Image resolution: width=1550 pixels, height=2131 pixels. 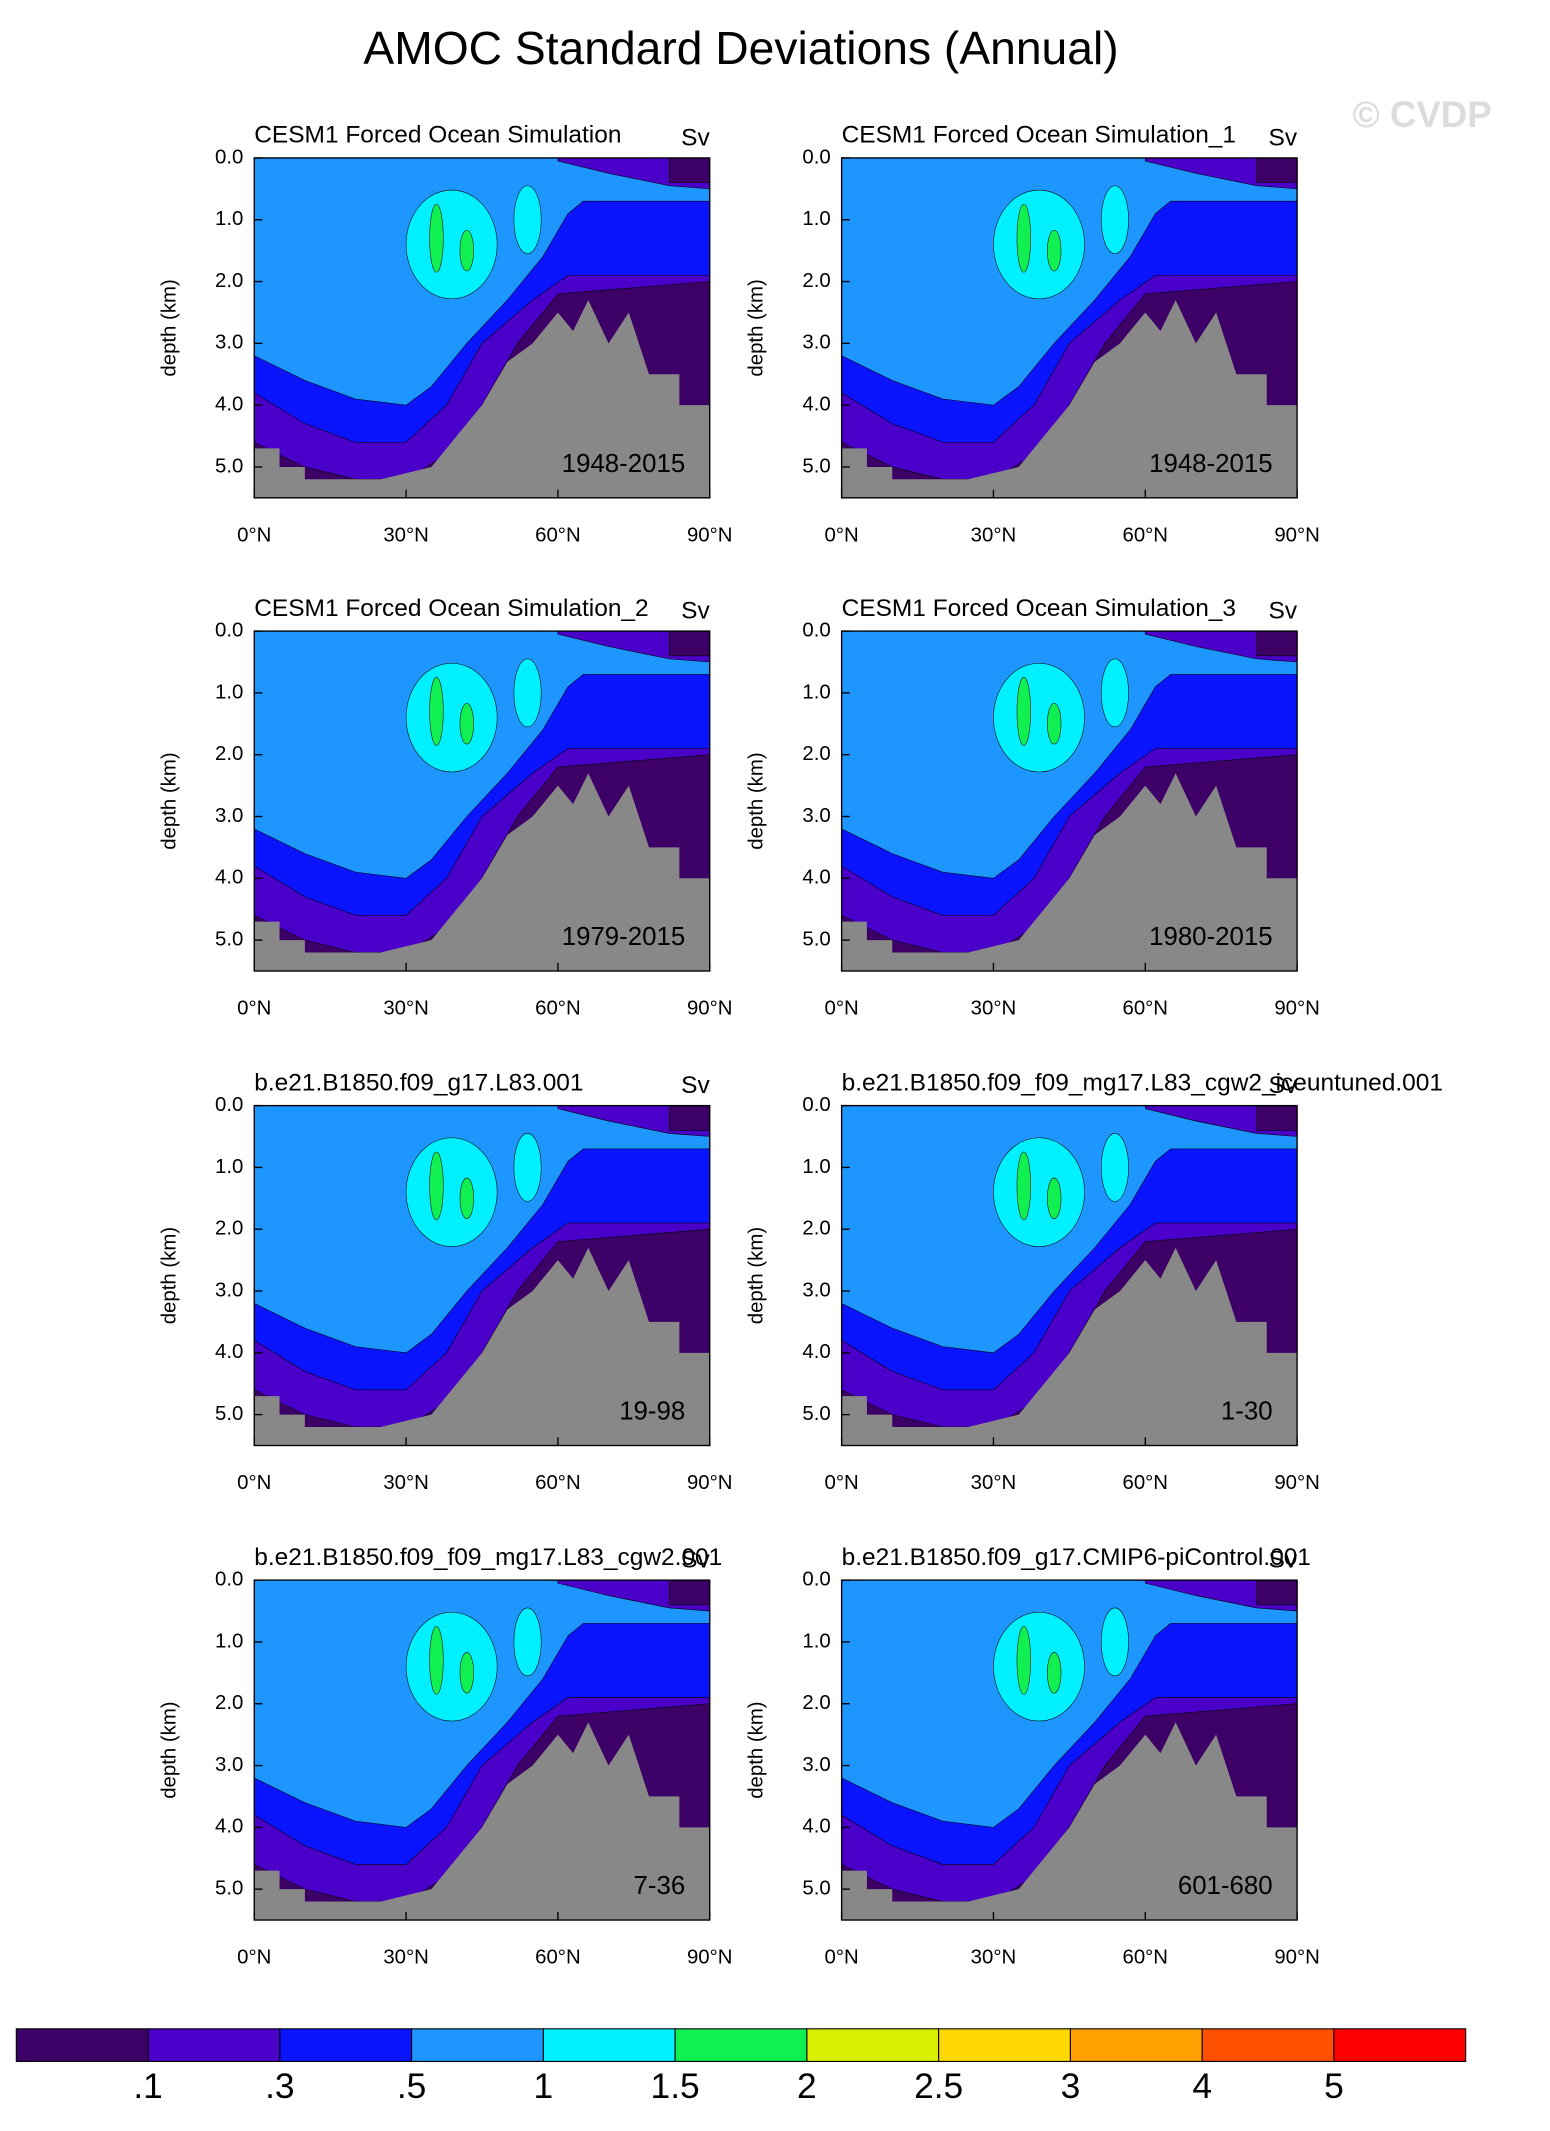 What do you see at coordinates (740, 48) in the screenshot?
I see `figure-title: AMOC Standard Deviations (Annual)` at bounding box center [740, 48].